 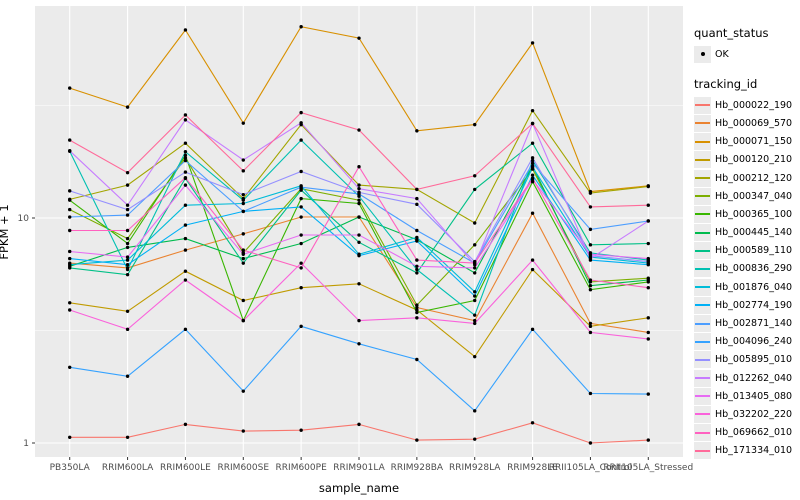 I want to click on legend-label: Hb_013405_080, so click(x=754, y=396).